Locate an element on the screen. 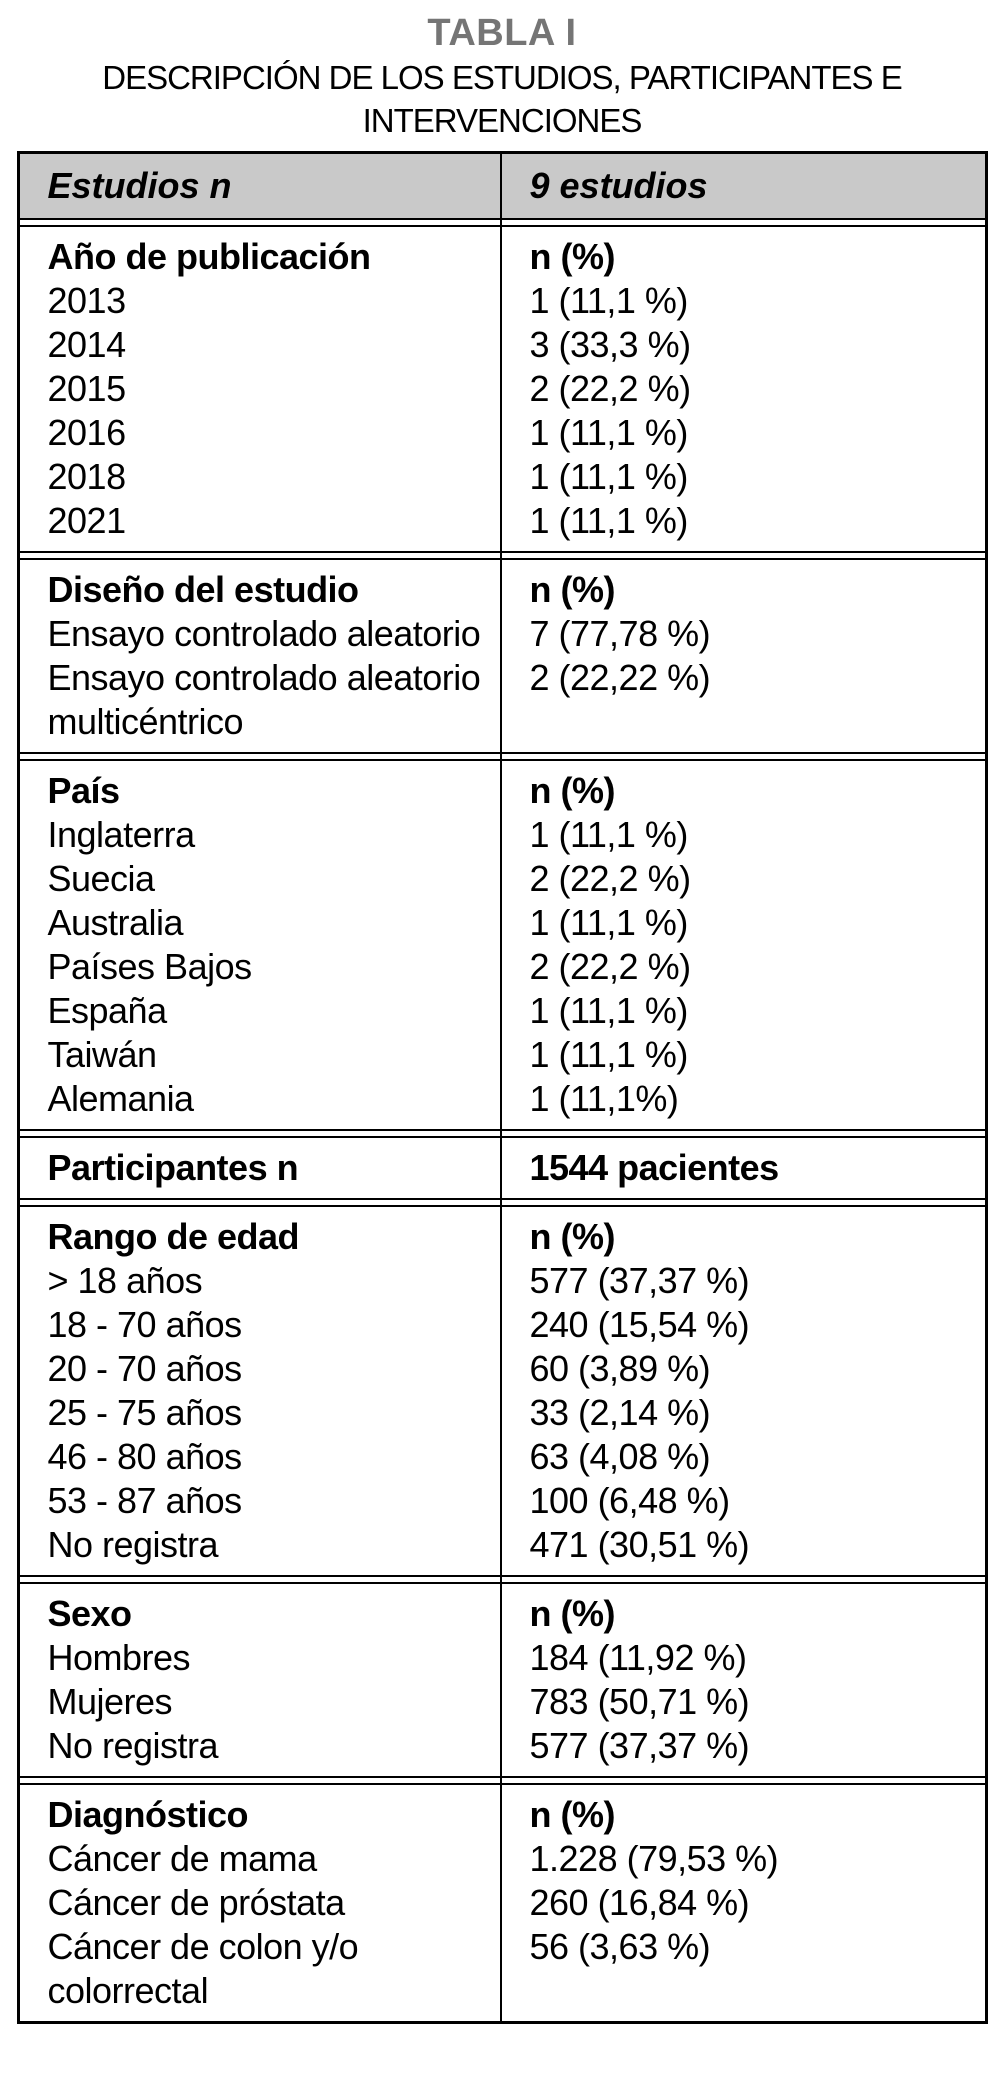  section-item: 46 - 80 años is located at coordinates (145, 1456).